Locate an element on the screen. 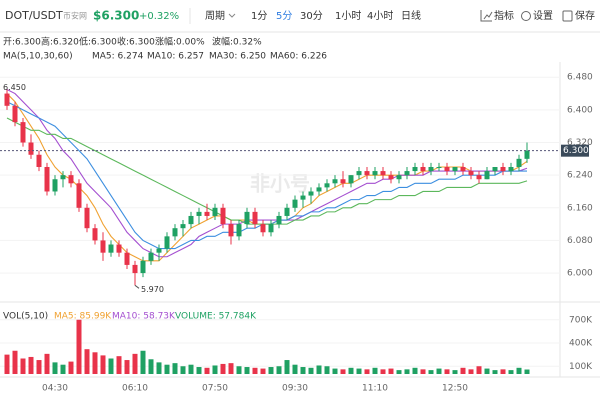 The image size is (600, 404). interval-tab: 5分 is located at coordinates (284, 16).